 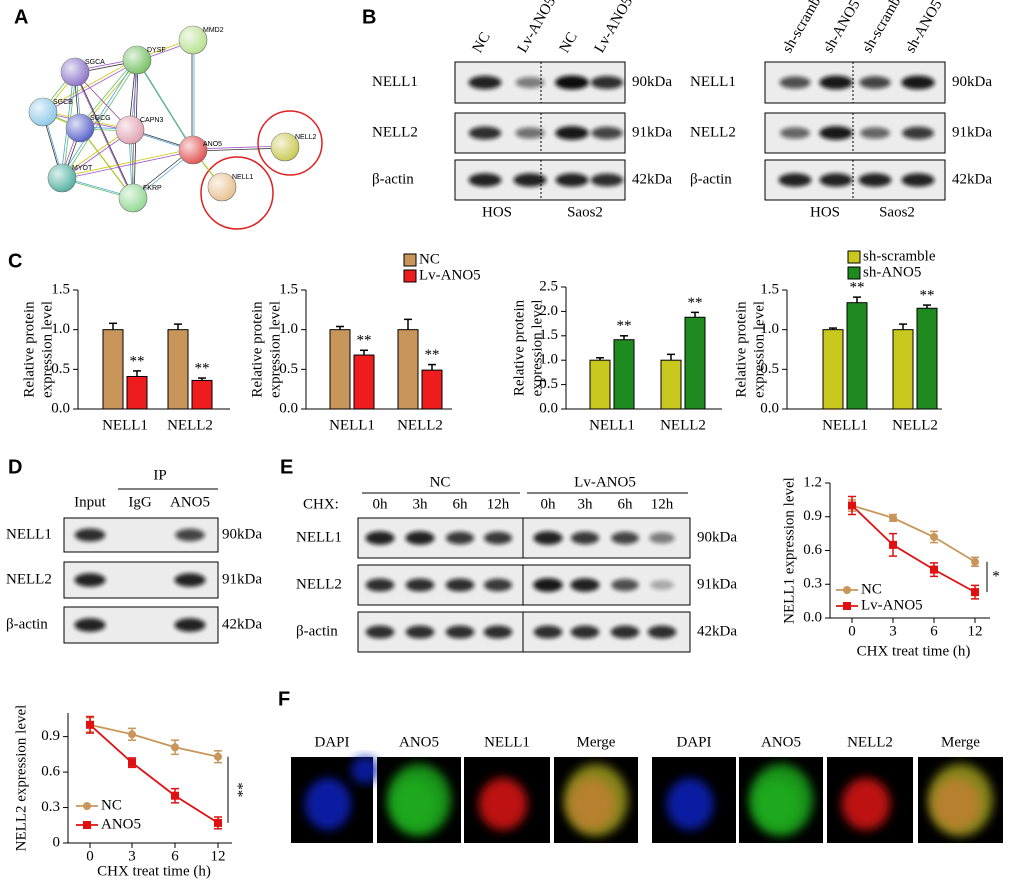 What do you see at coordinates (319, 537) in the screenshot?
I see `row-label: NELL1` at bounding box center [319, 537].